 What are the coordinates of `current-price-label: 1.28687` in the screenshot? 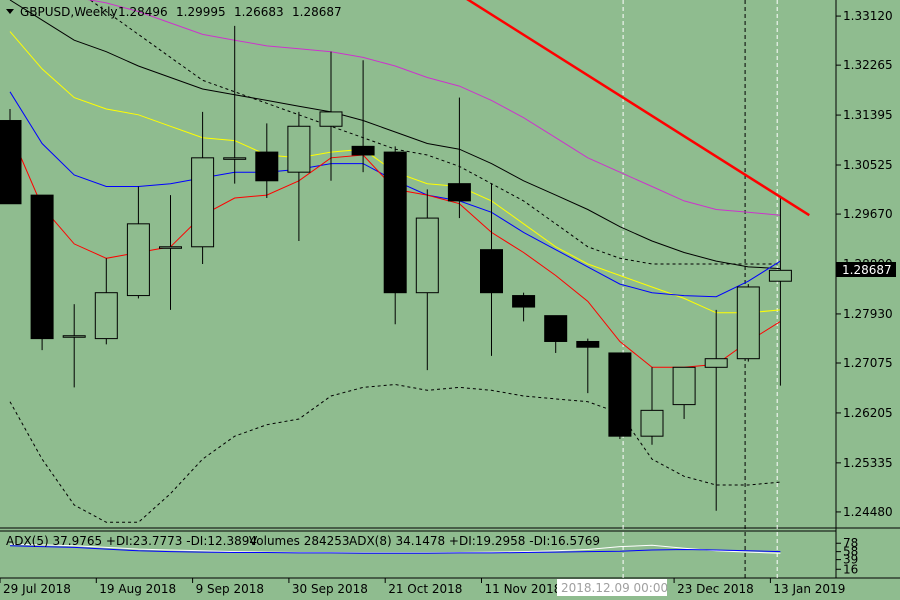 It's located at (867, 270).